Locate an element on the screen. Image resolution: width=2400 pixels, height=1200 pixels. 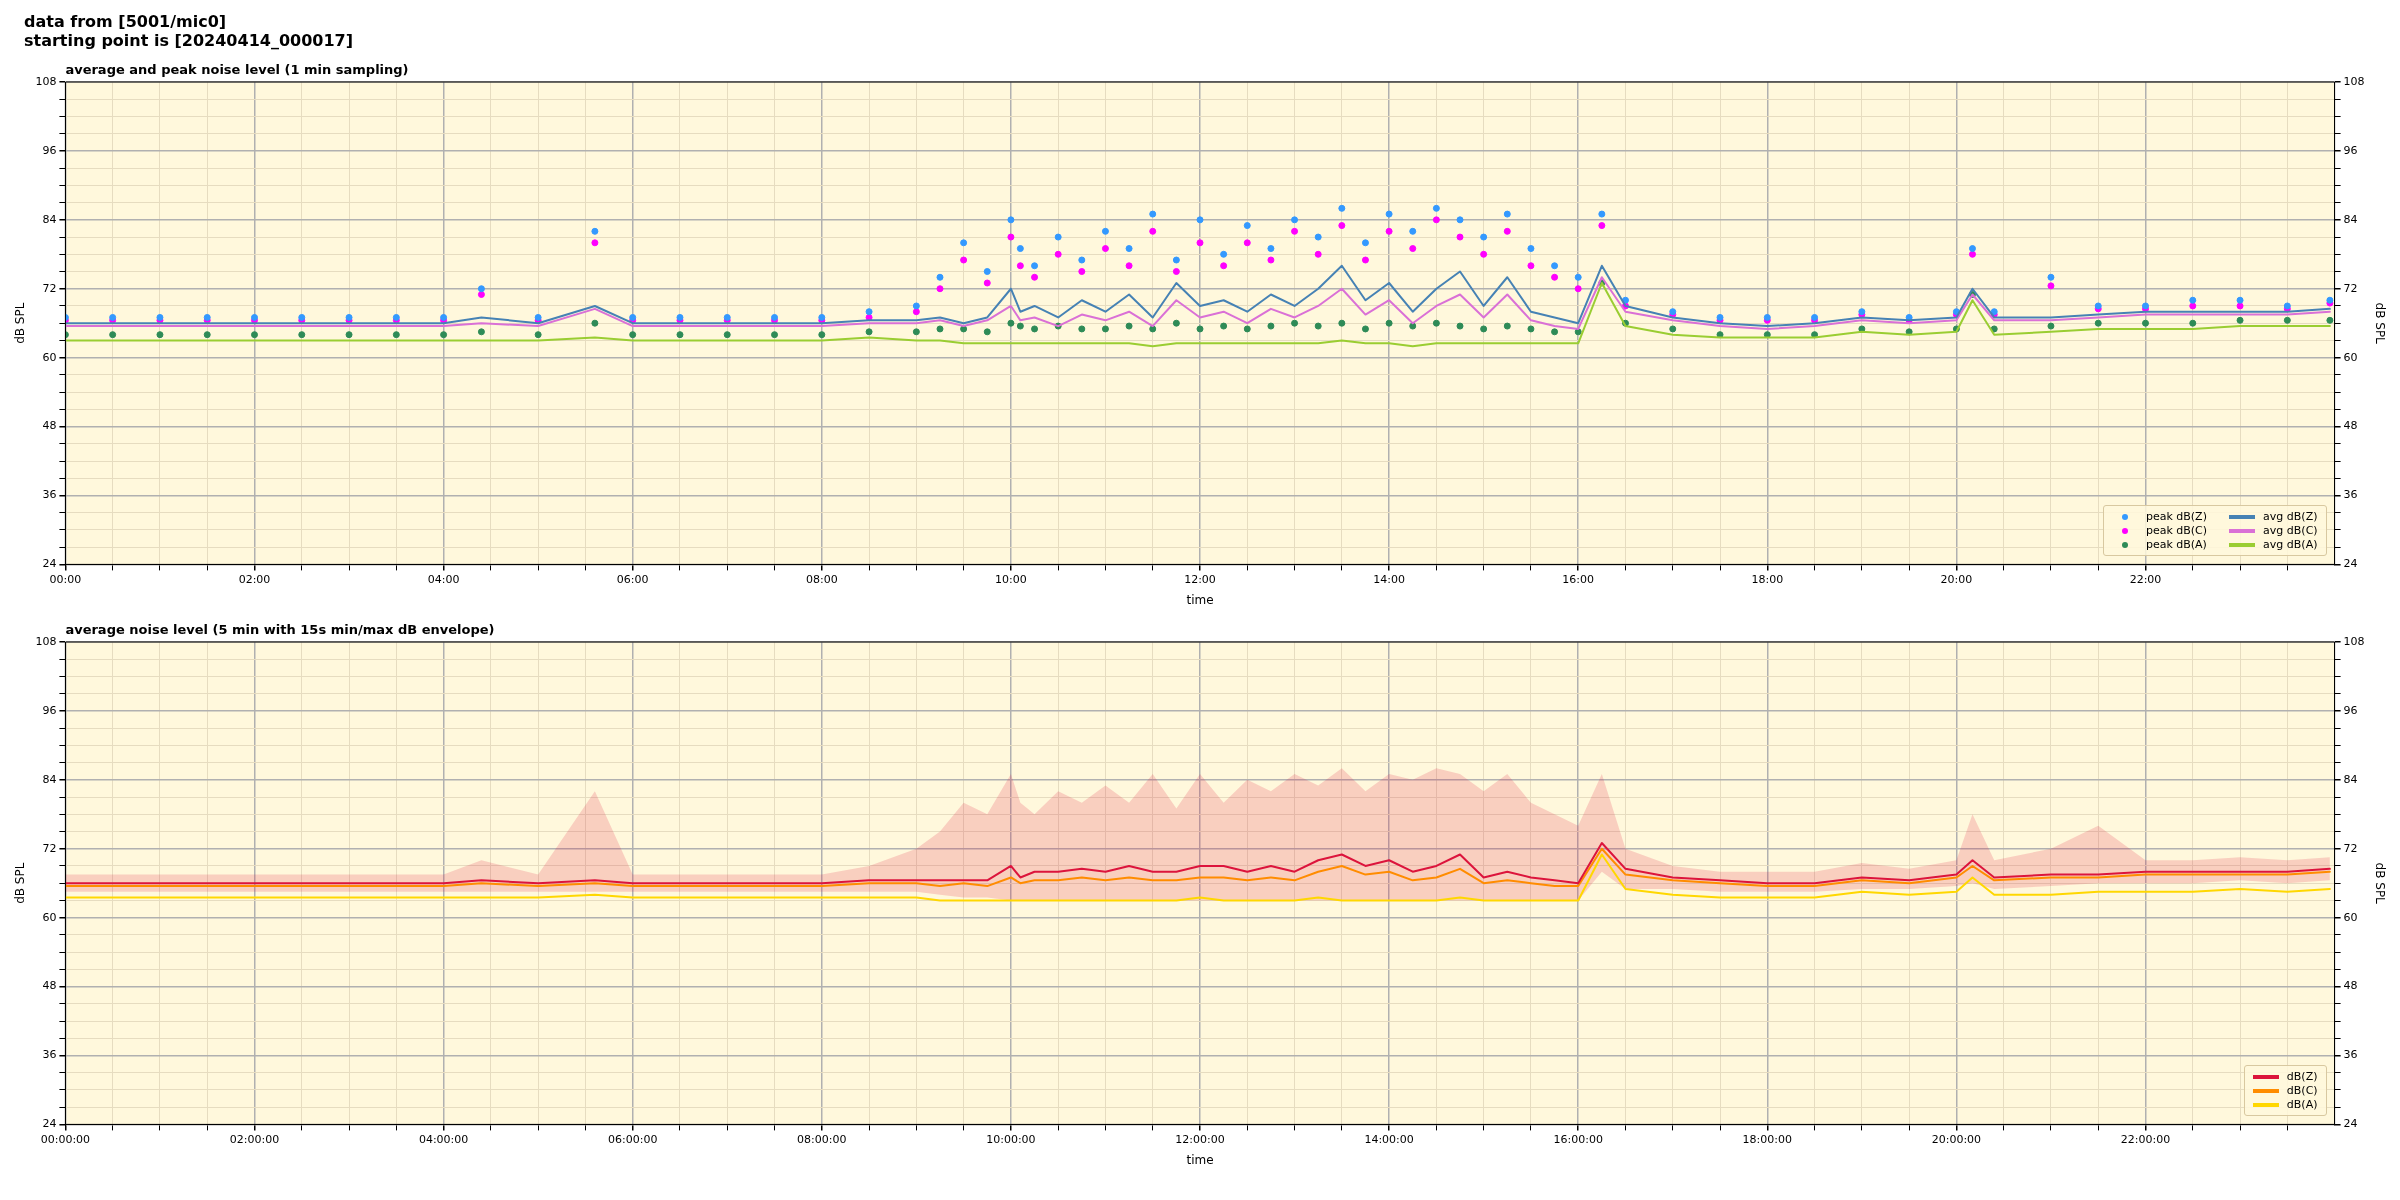
legend-label: avg dB(A) is located at coordinates (2290, 545).